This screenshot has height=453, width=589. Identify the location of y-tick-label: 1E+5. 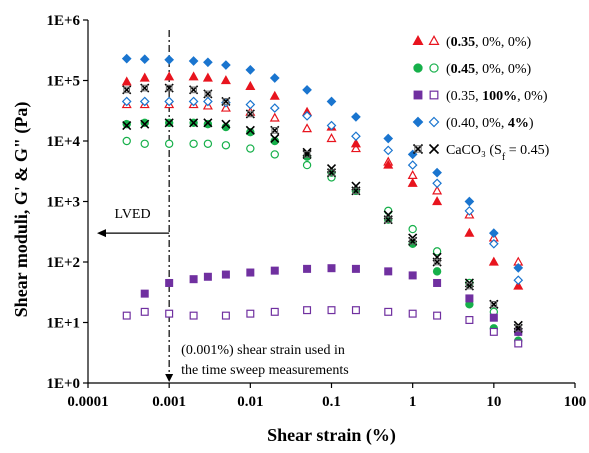
(63, 82).